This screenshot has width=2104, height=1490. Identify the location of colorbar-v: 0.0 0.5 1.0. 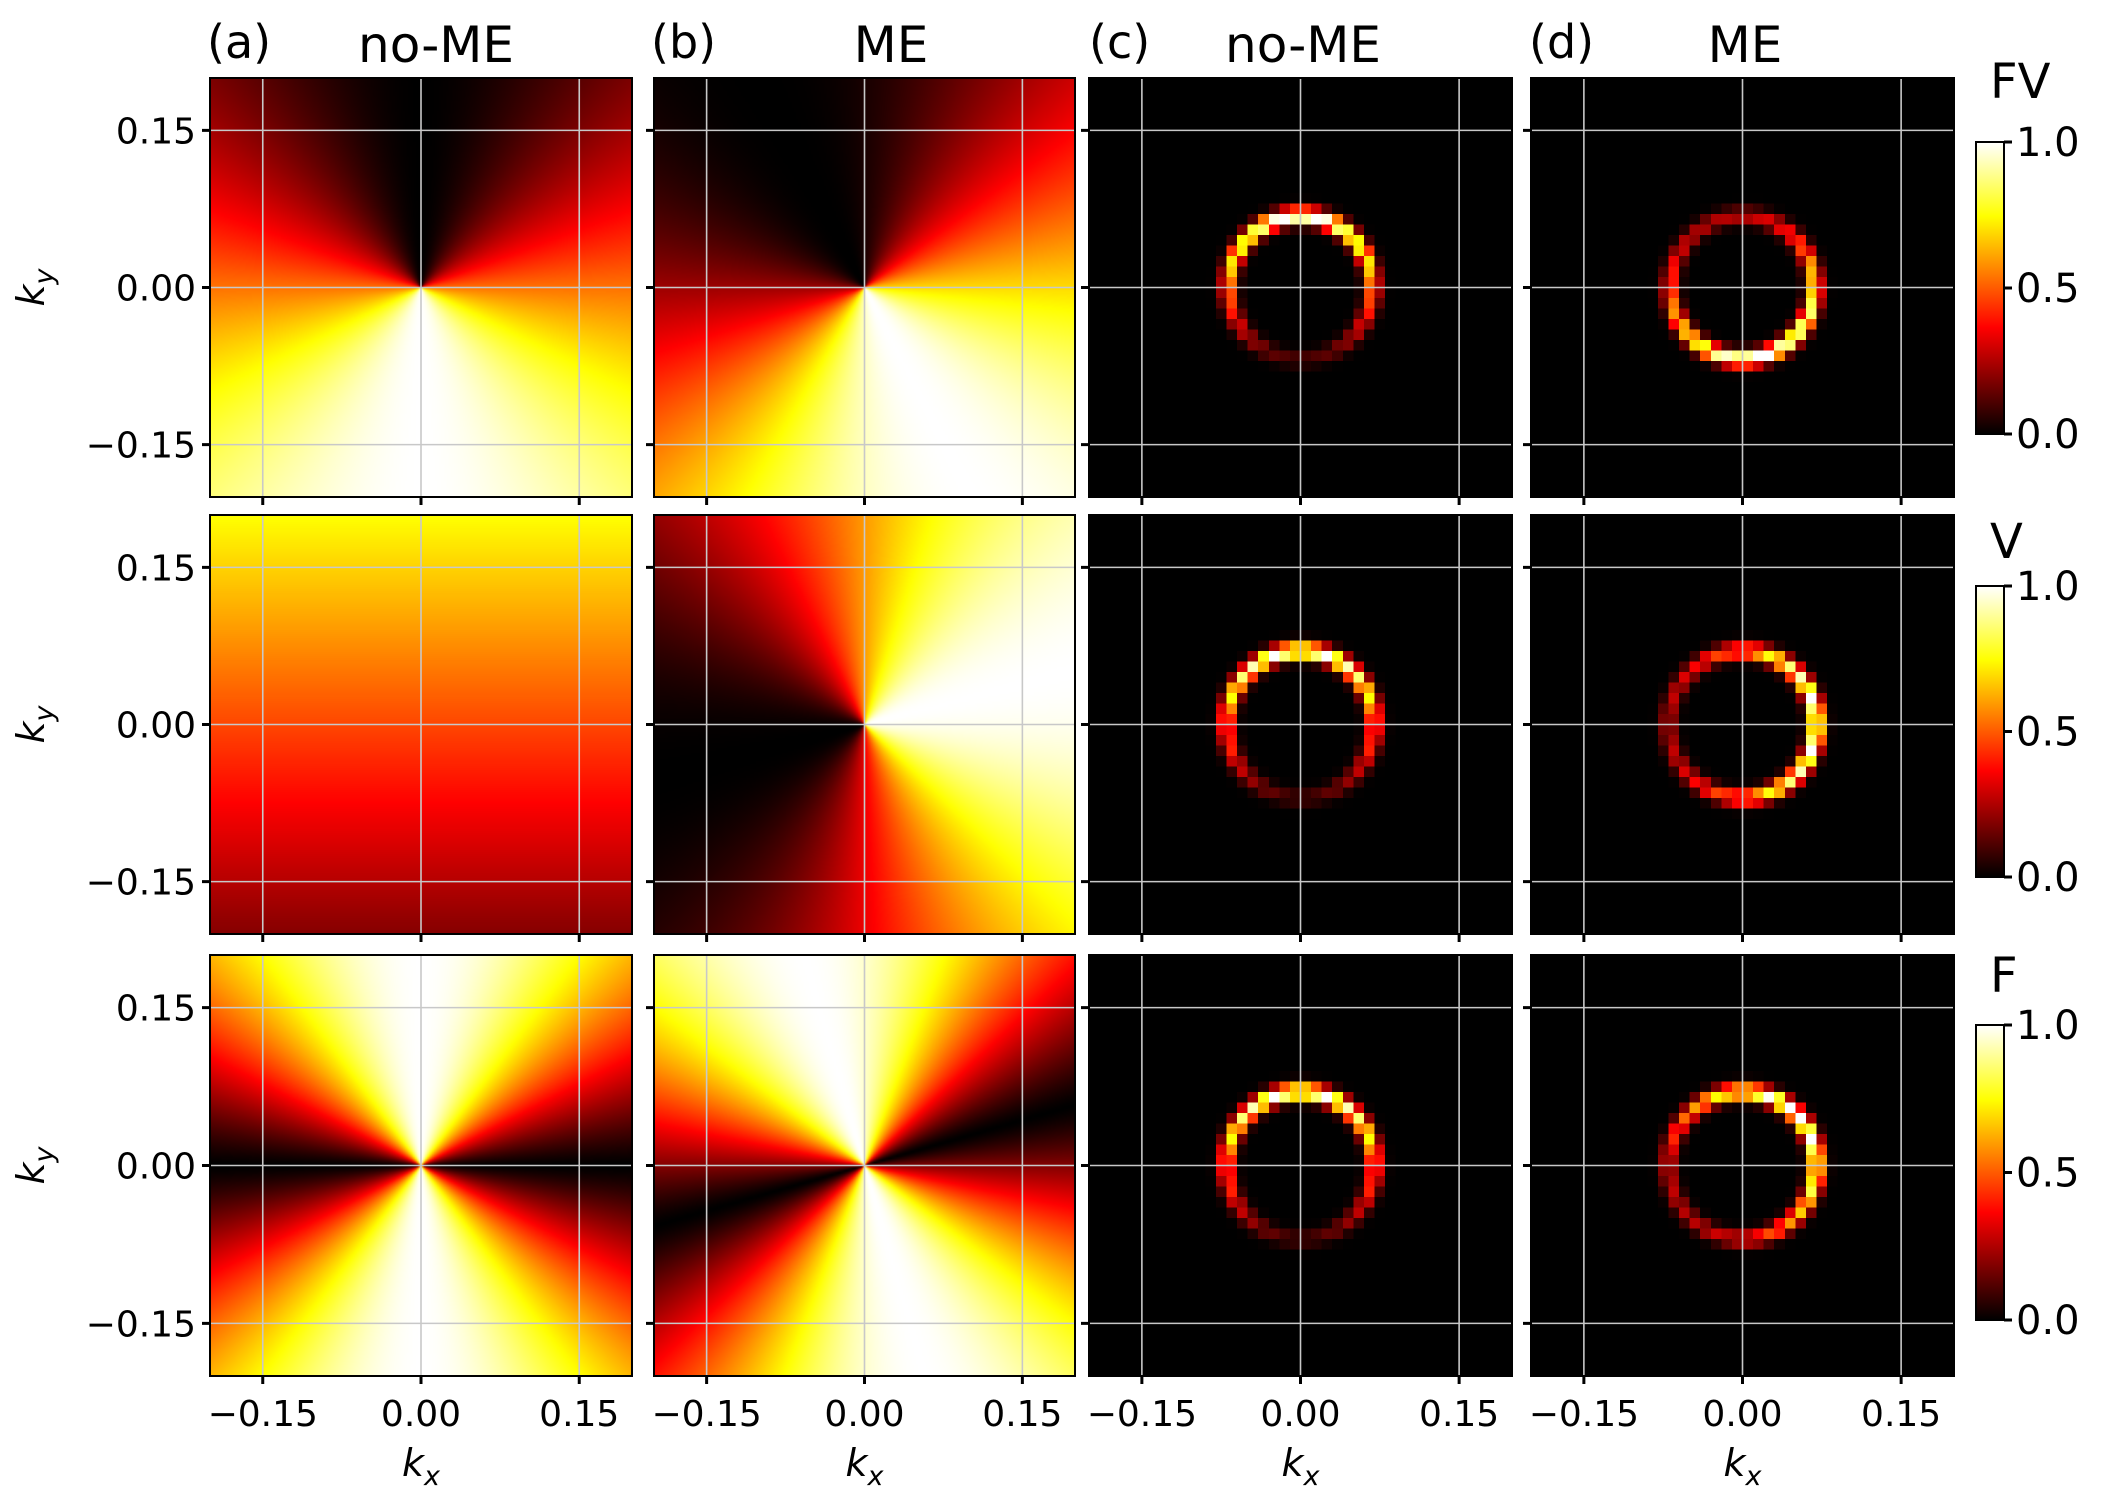
(2027, 732).